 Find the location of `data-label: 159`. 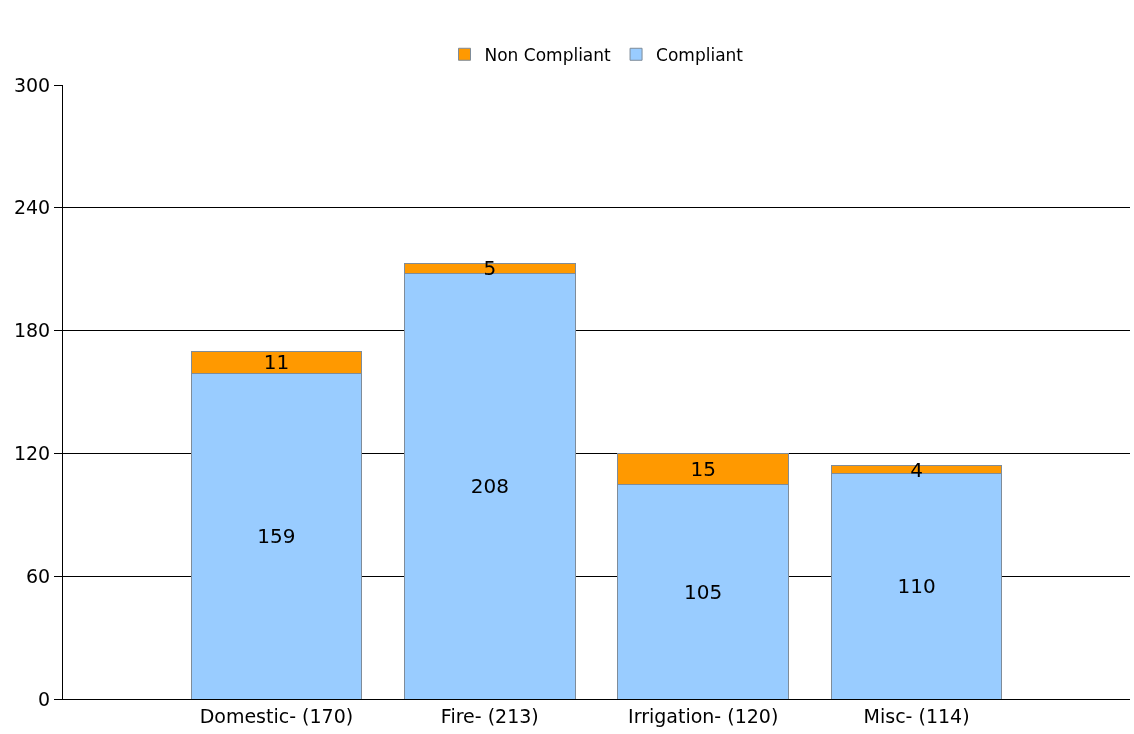

data-label: 159 is located at coordinates (276, 536).